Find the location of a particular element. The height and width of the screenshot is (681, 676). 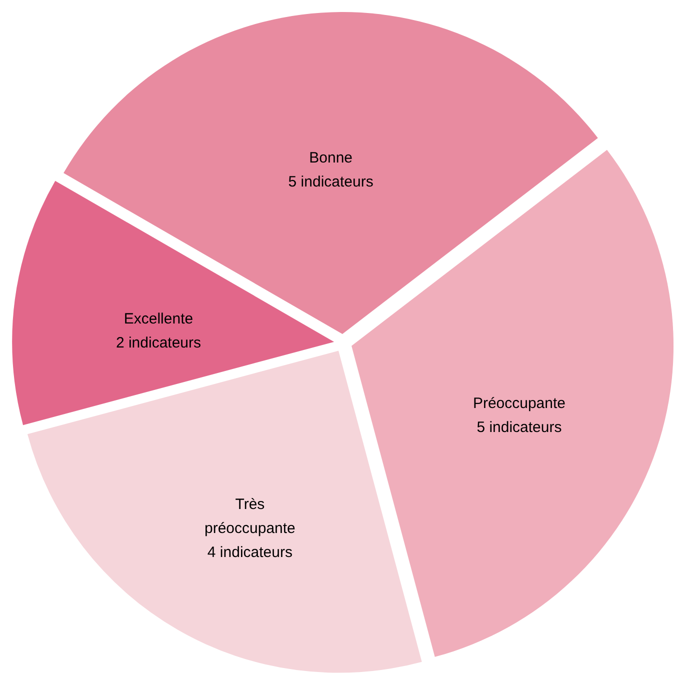

slice-label: Très préoccupante is located at coordinates (250, 517).